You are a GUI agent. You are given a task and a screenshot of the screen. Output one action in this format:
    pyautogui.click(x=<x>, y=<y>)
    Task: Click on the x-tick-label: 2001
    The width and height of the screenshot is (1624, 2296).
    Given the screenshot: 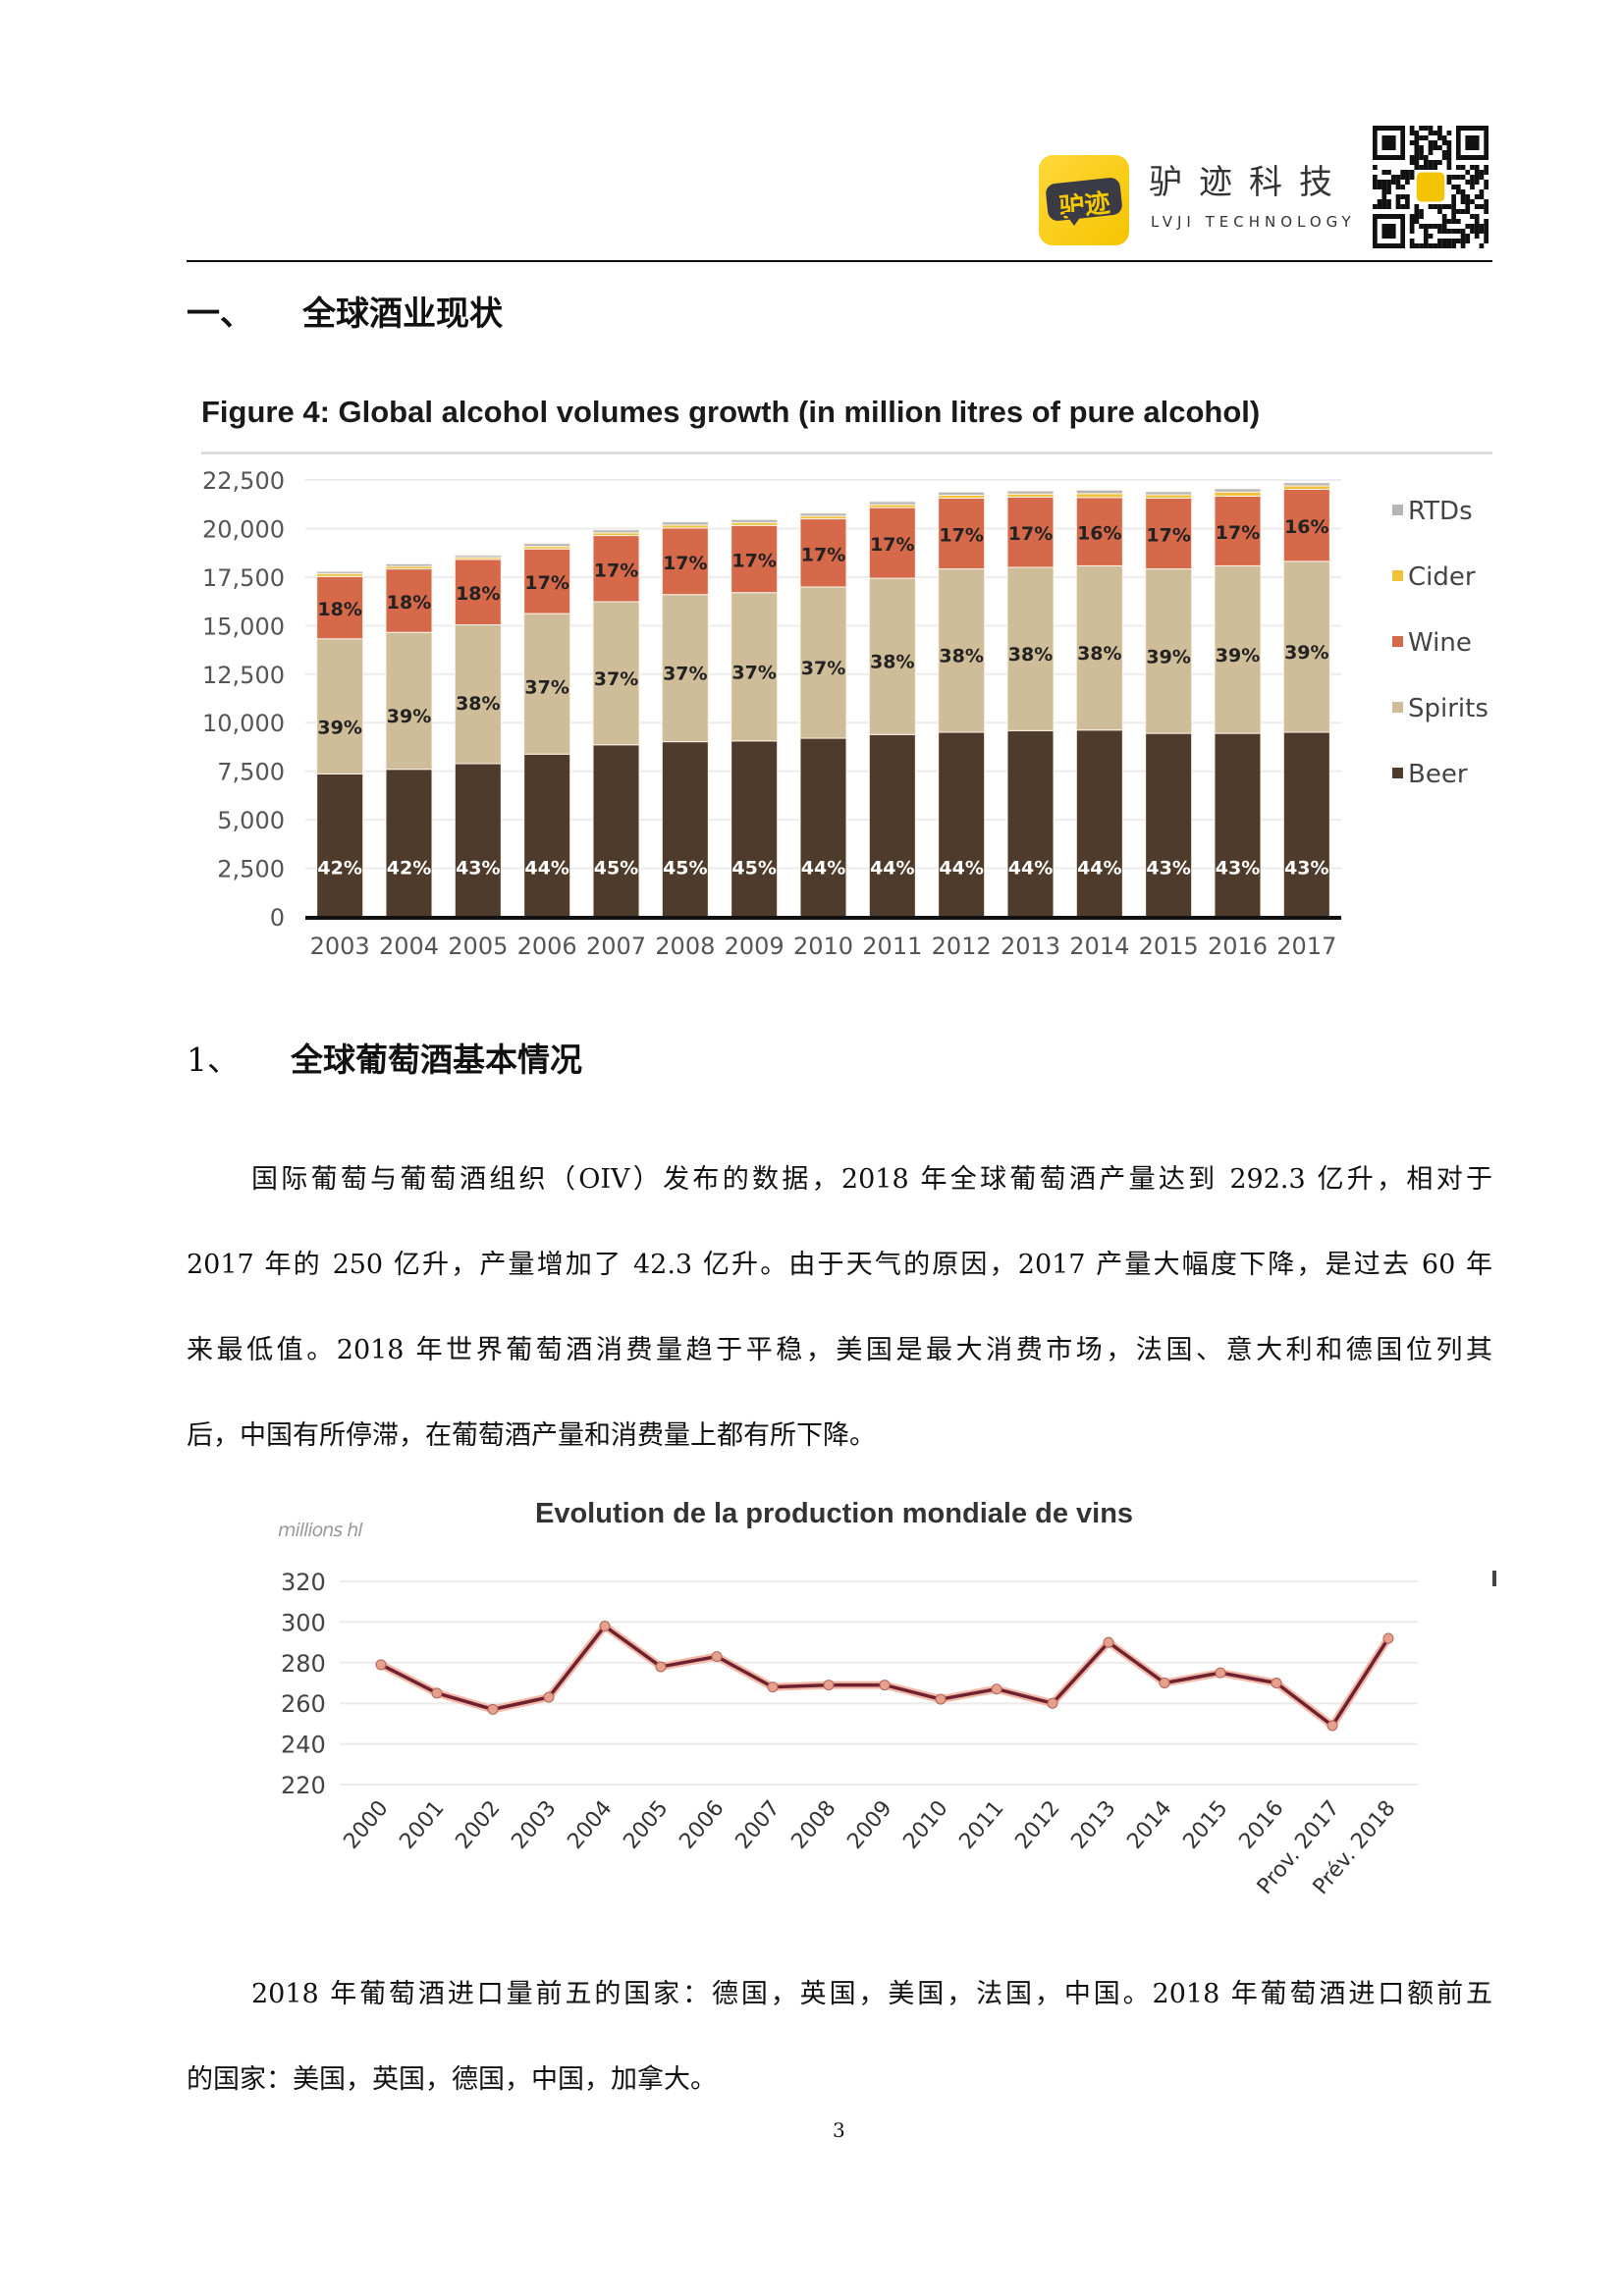 What is the action you would take?
    pyautogui.click(x=422, y=1825)
    